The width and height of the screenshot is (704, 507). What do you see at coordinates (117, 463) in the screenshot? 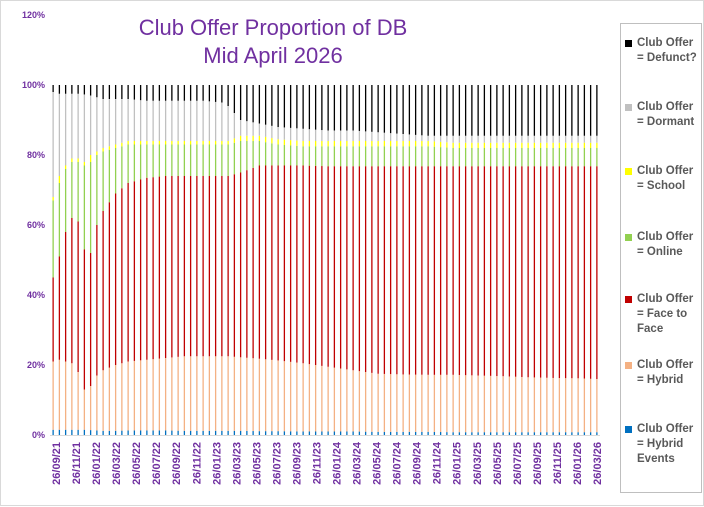
I see `x-tick-label: 26/03/22` at bounding box center [117, 463].